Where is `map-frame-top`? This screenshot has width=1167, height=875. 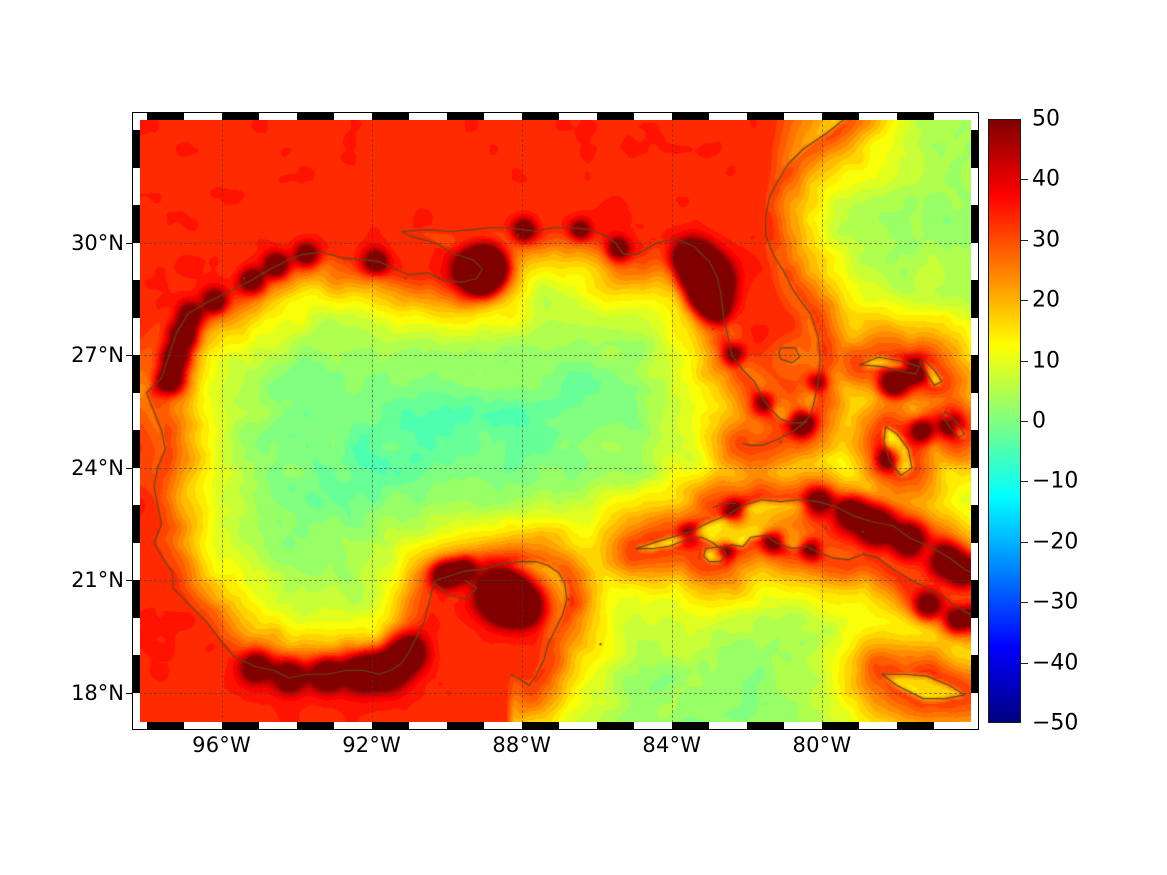 map-frame-top is located at coordinates (555, 116).